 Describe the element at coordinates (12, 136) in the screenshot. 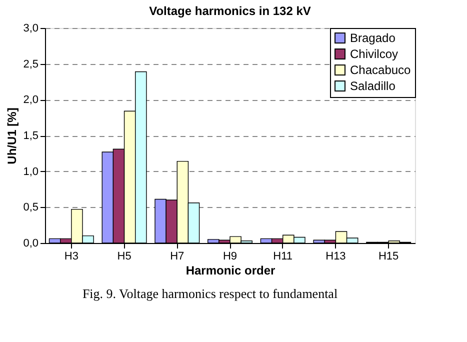

I see `y-axis-title: Uh/U1 [%]` at that location.